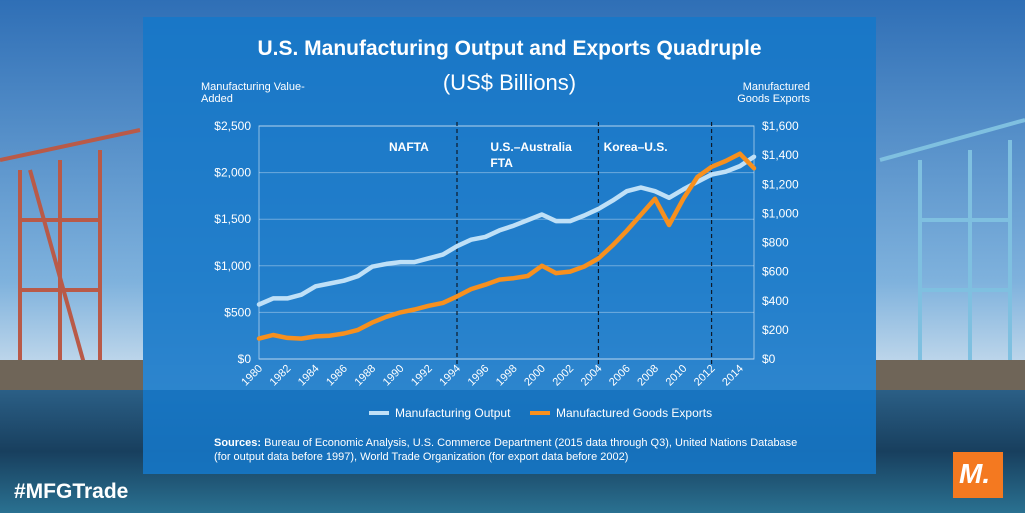 Image resolution: width=1025 pixels, height=513 pixels. Describe the element at coordinates (232, 126) in the screenshot. I see `y-left-tick-label: $2,500` at that location.